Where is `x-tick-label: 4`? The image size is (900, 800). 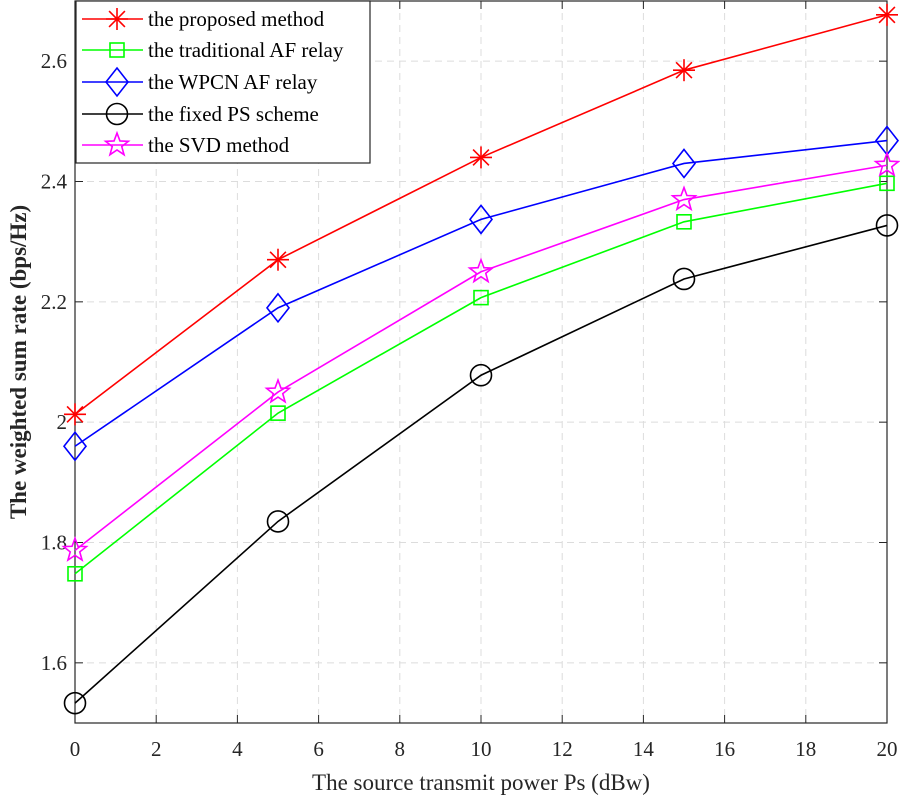
x-tick-label: 4 is located at coordinates (237, 749).